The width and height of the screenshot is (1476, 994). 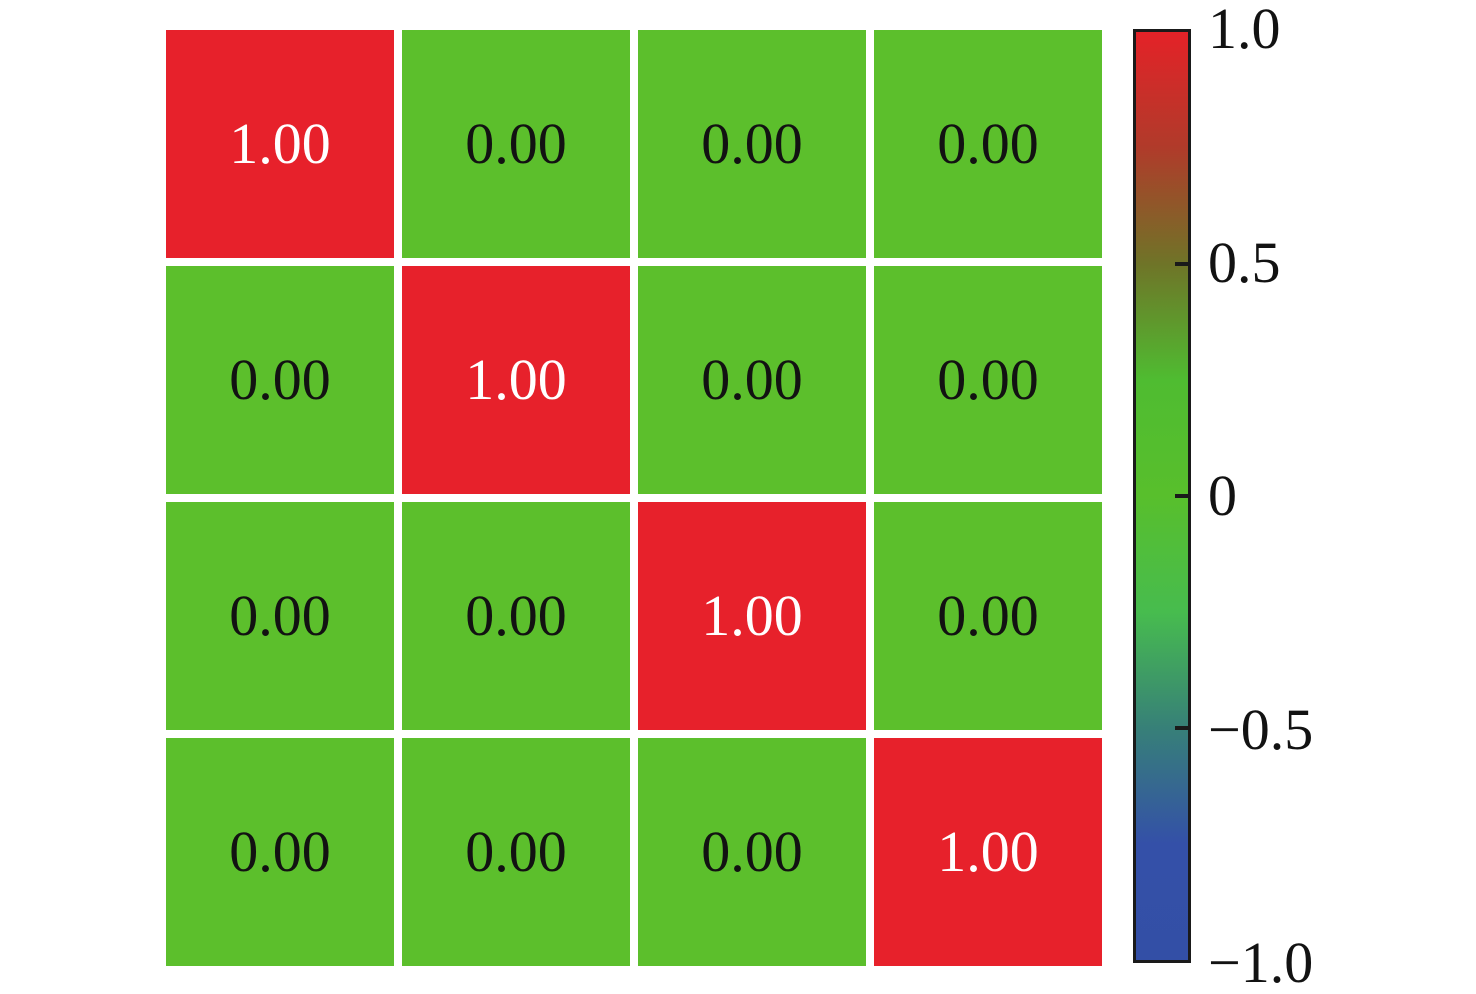 What do you see at coordinates (516, 616) in the screenshot?
I see `heatmap-cell-r3c2: 0.00` at bounding box center [516, 616].